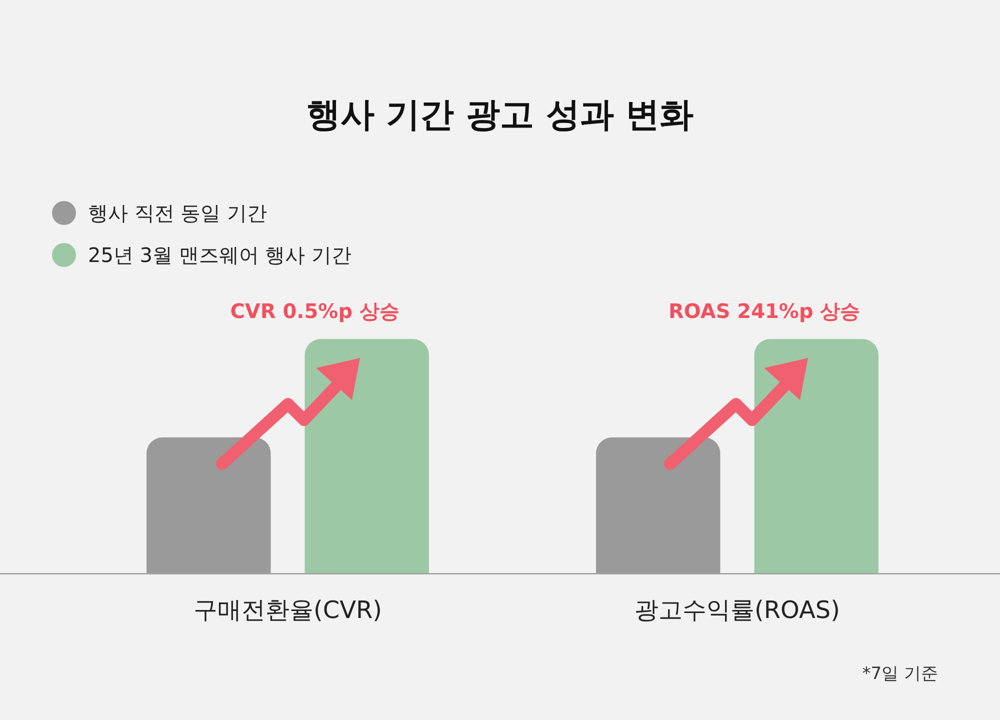 The image size is (1000, 720). What do you see at coordinates (178, 213) in the screenshot?
I see `legend-label: 행사 직전 동일 기간` at bounding box center [178, 213].